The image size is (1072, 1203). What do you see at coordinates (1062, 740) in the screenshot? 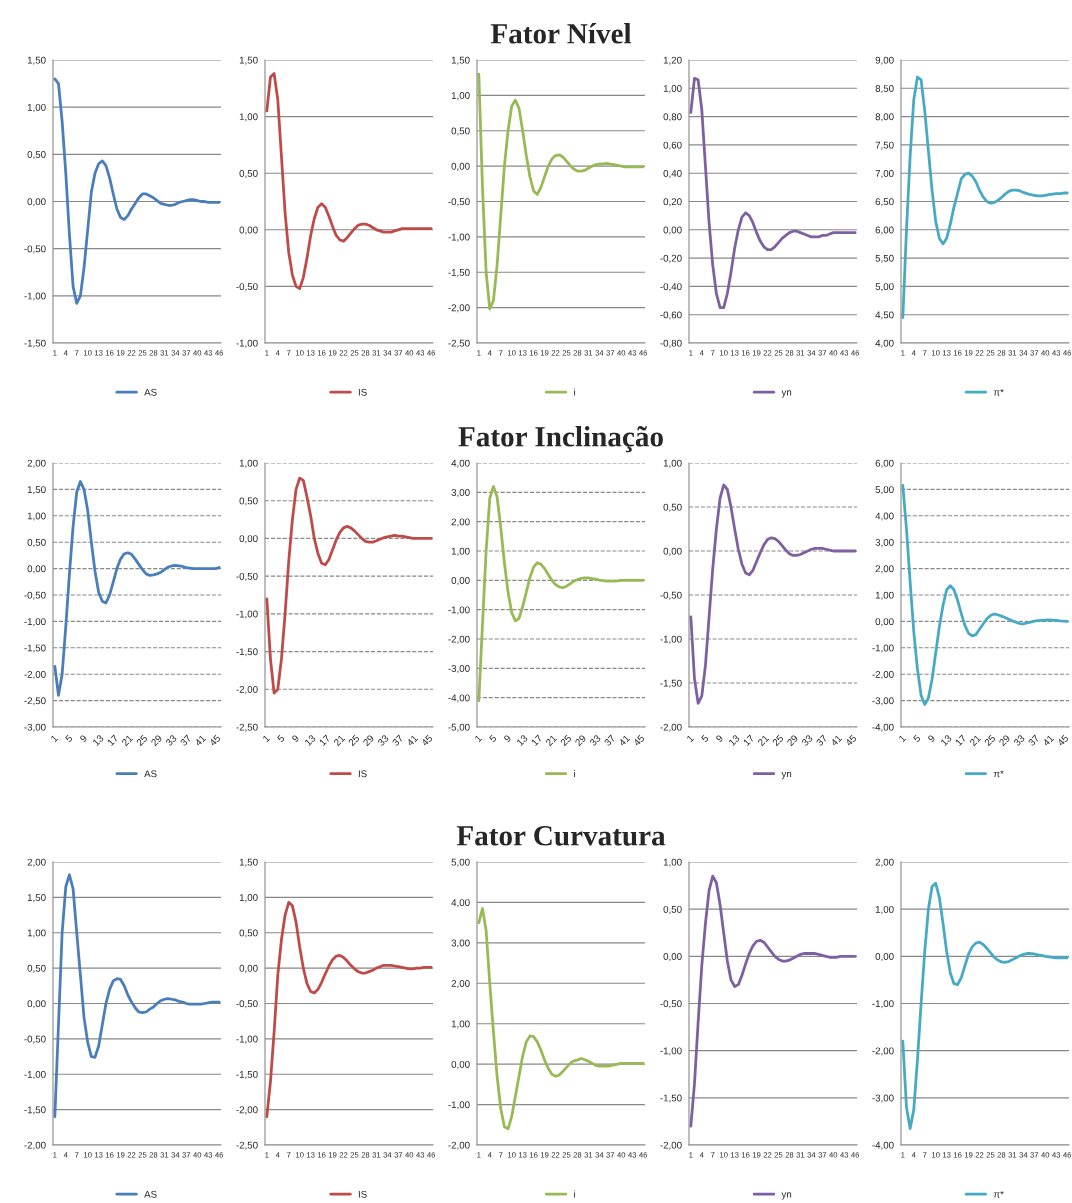
I see `x-tick-label: 45` at bounding box center [1062, 740].